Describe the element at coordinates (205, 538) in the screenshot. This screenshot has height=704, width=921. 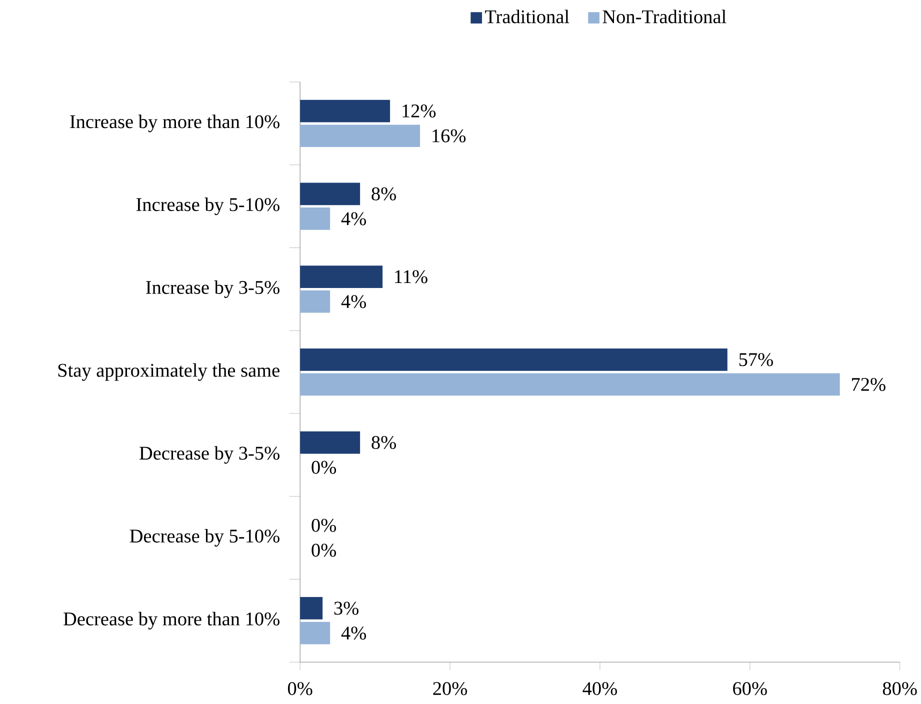
I see `y-tick-label: Decrease by 5-10%` at that location.